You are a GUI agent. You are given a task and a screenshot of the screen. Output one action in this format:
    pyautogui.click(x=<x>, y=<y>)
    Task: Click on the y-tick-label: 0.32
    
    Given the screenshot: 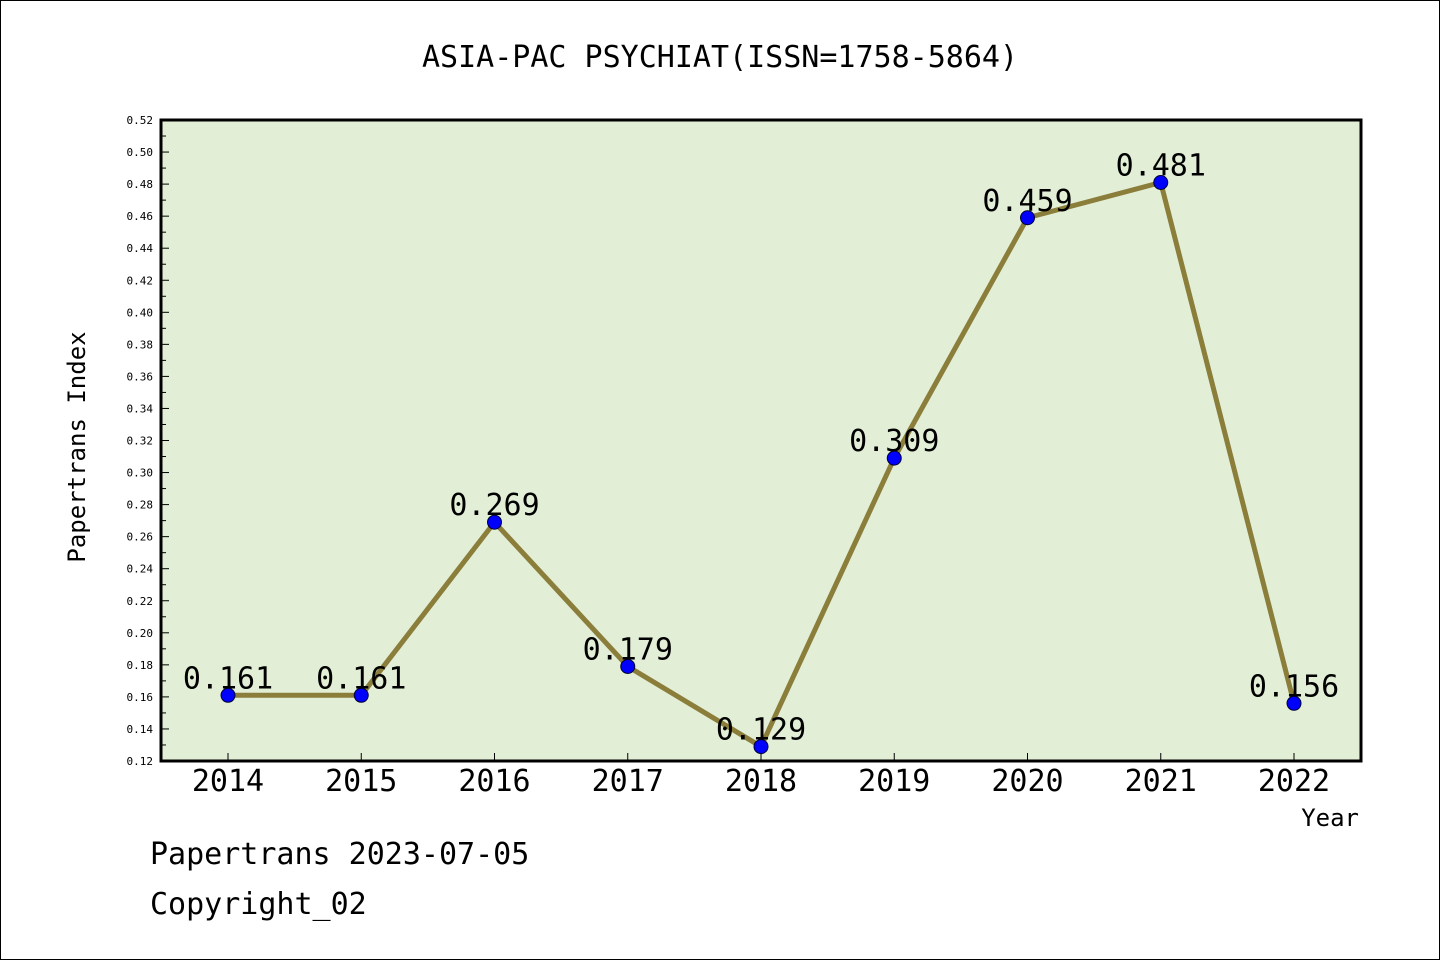 What is the action you would take?
    pyautogui.click(x=140, y=441)
    